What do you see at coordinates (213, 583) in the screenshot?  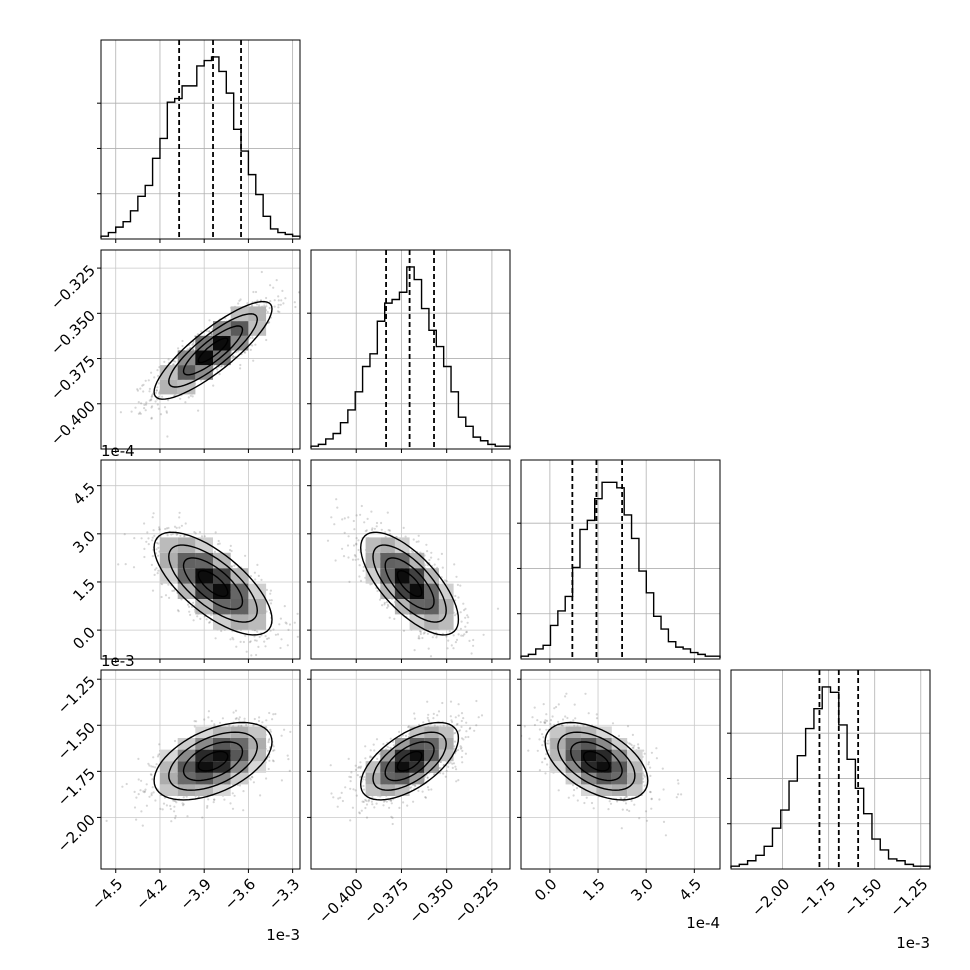 I see `density-cells` at bounding box center [213, 583].